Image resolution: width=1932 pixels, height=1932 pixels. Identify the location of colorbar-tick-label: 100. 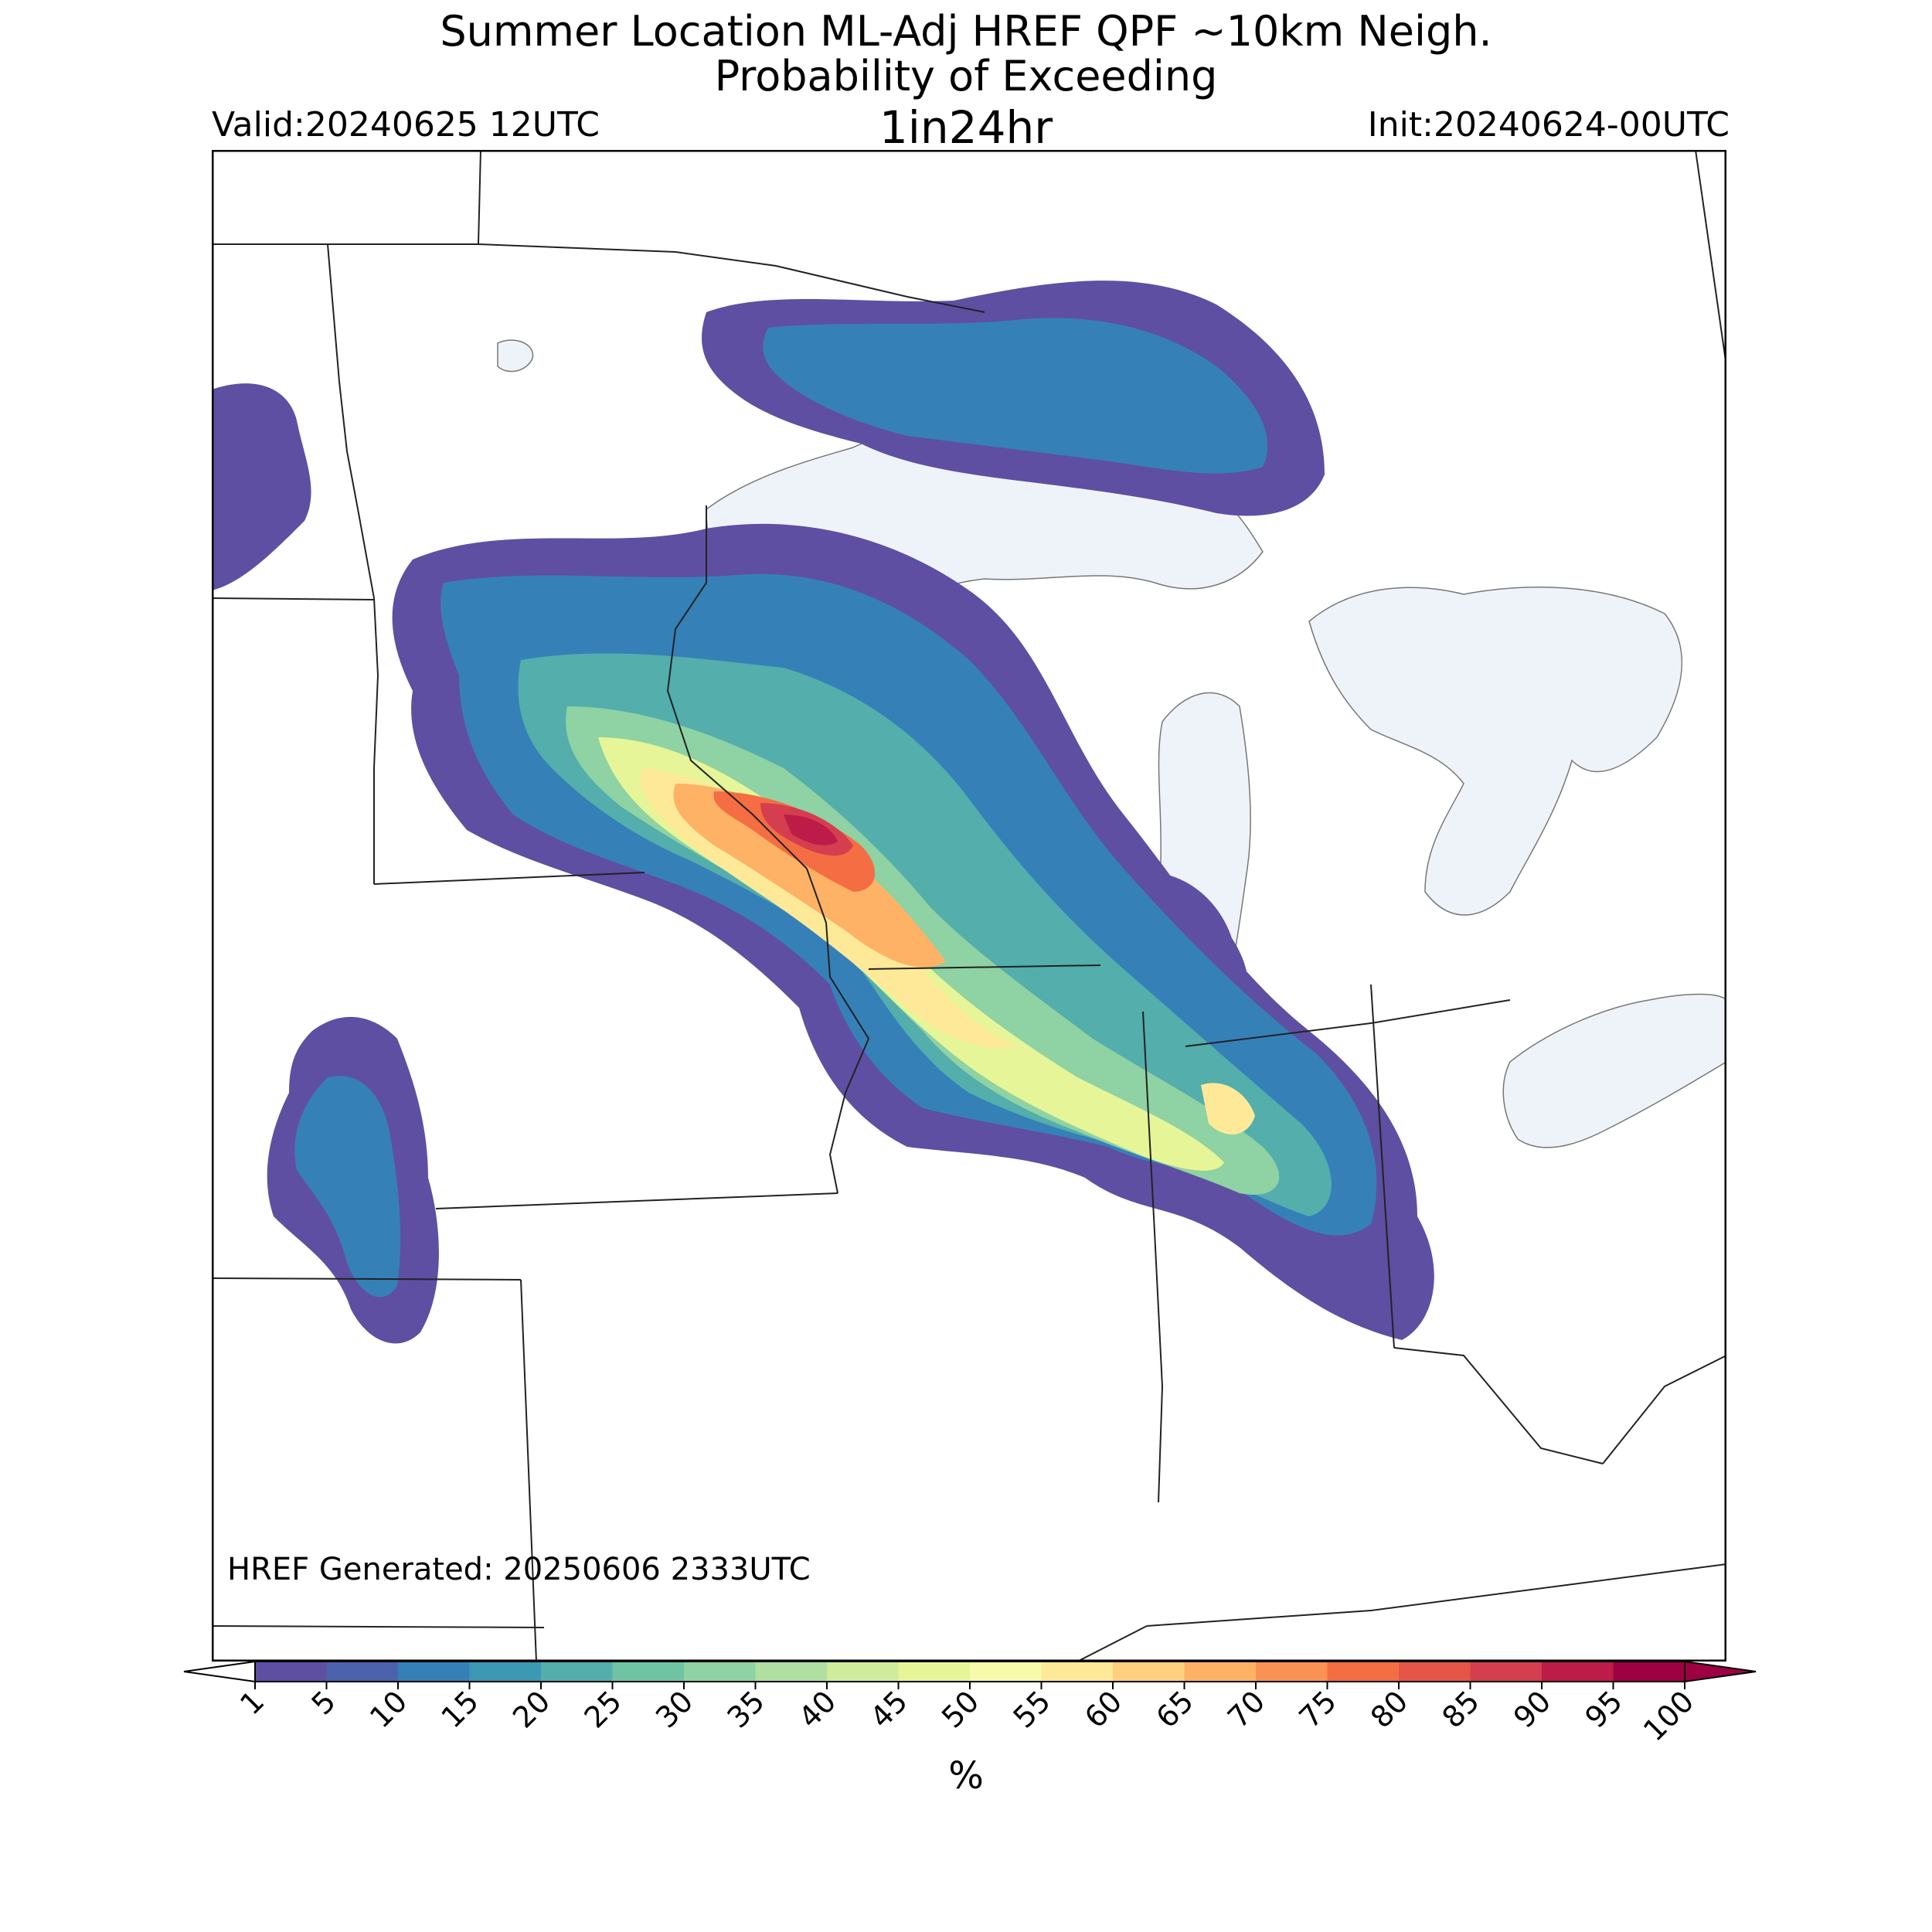
(1669, 1715).